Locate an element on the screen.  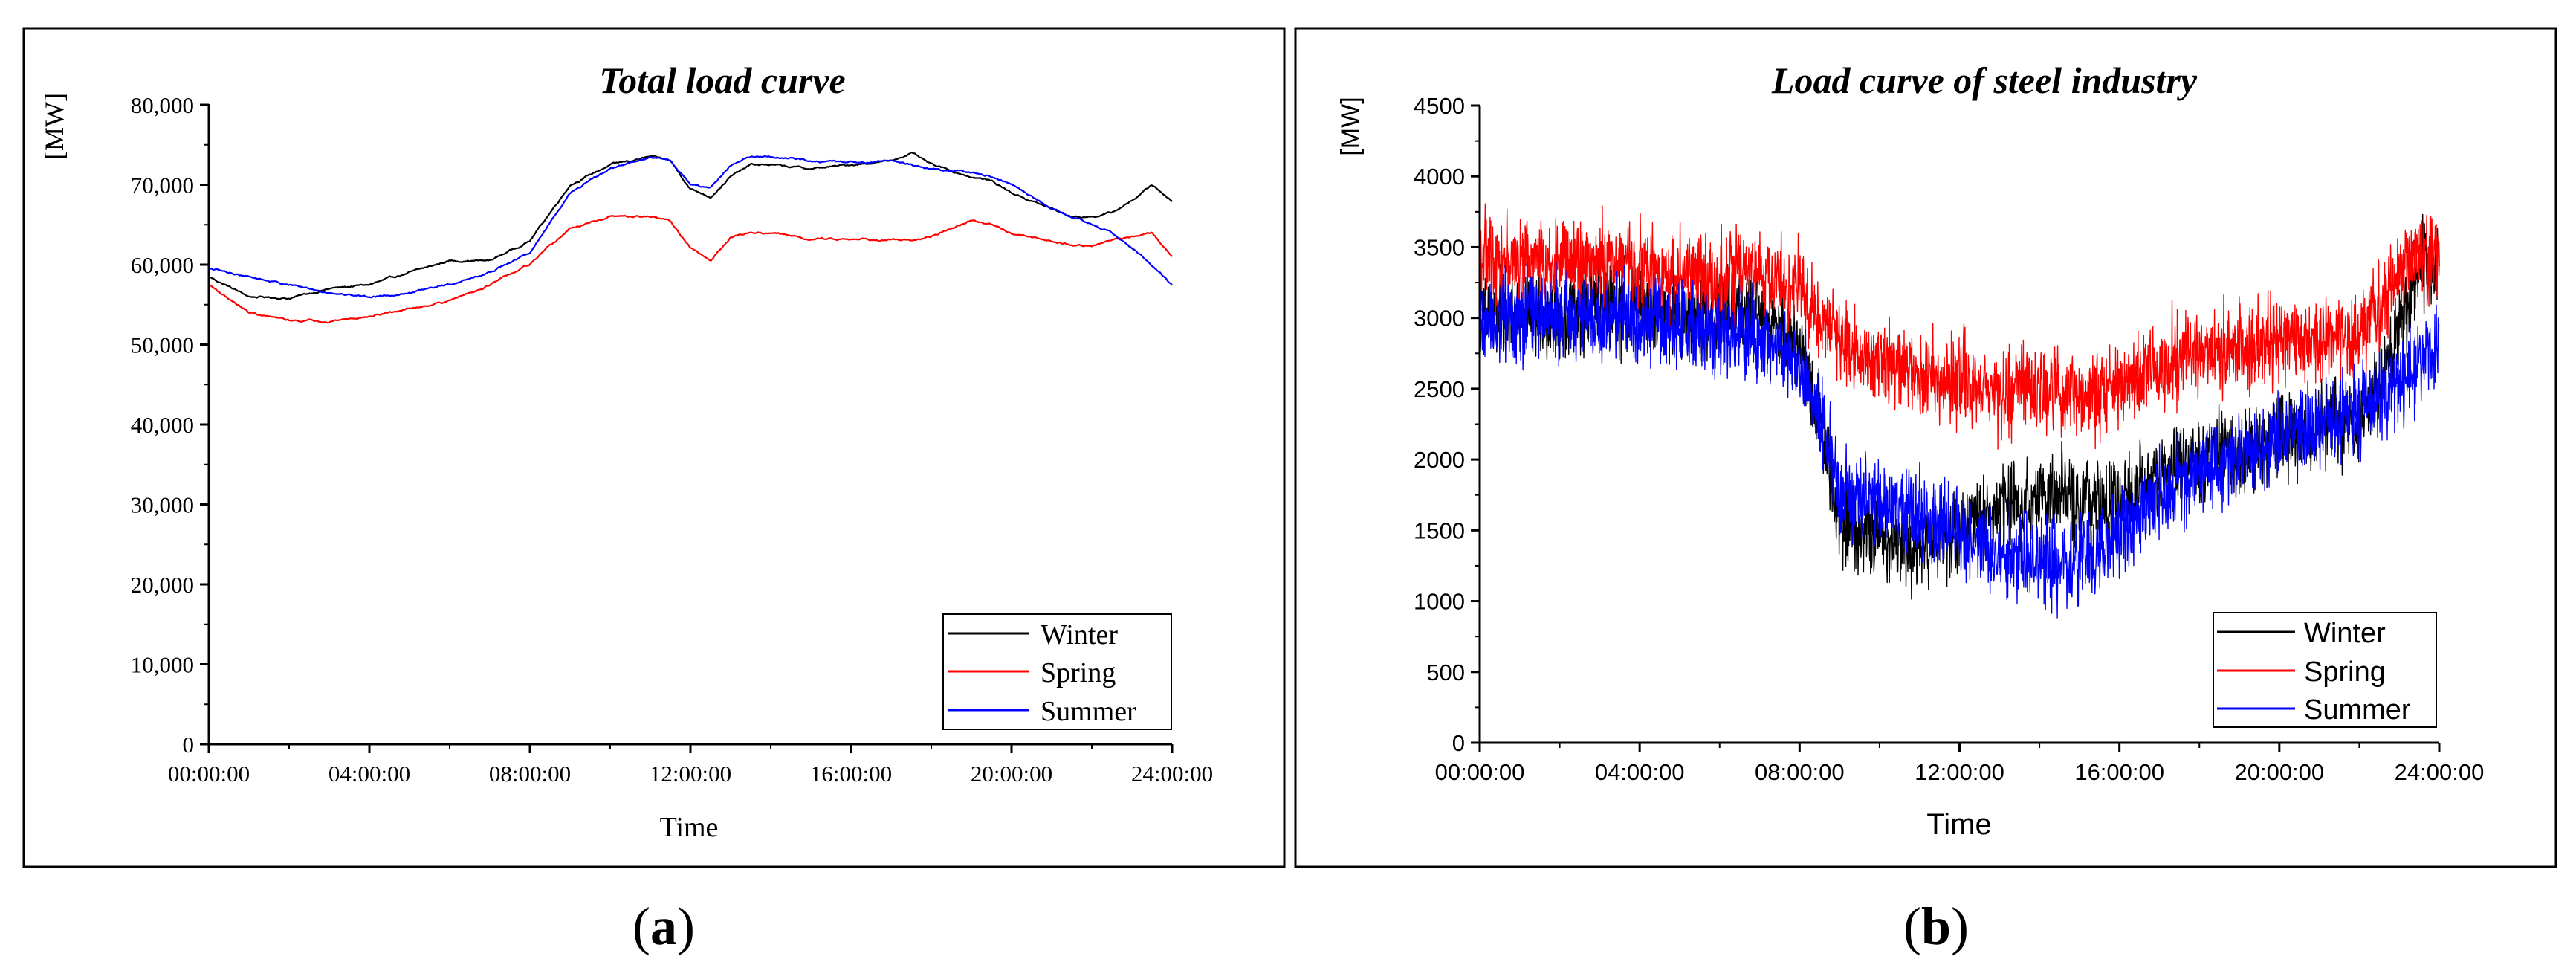
panel-label-b: (b) is located at coordinates (1936, 926).